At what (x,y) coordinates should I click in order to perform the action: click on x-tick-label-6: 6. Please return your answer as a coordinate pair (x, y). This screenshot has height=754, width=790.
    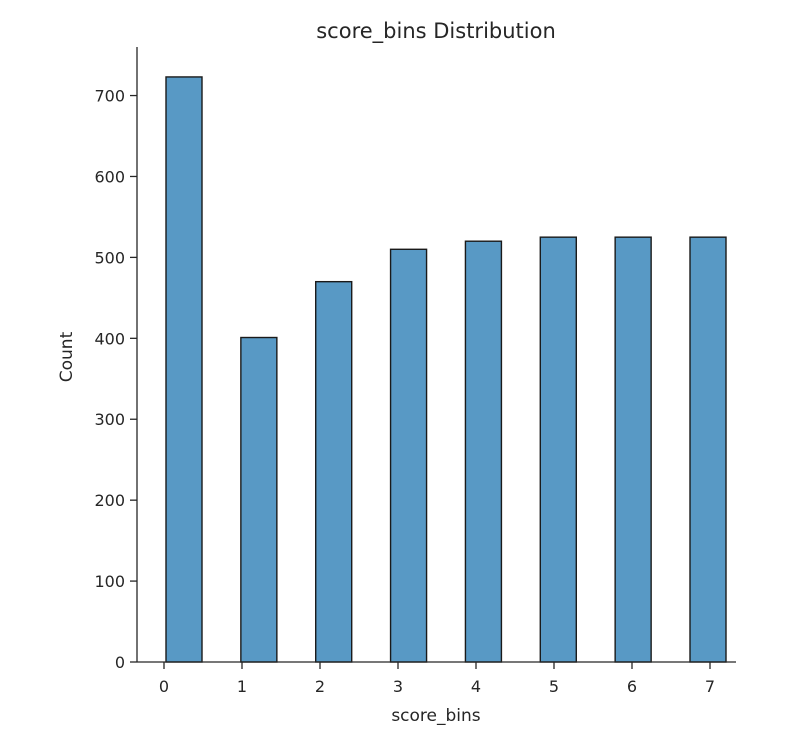
    Looking at the image, I should click on (632, 686).